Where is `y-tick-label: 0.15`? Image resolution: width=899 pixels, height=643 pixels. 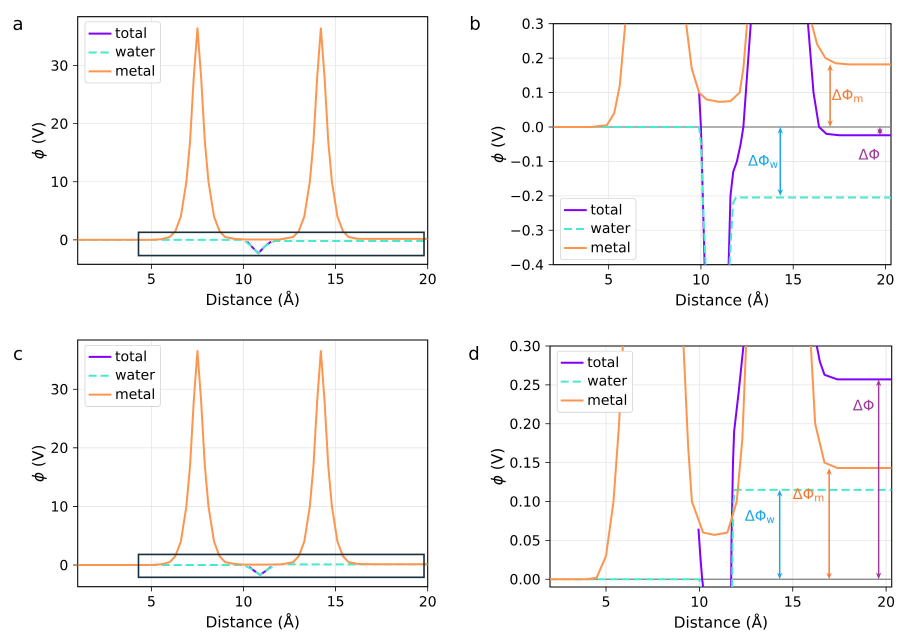 y-tick-label: 0.15 is located at coordinates (525, 462).